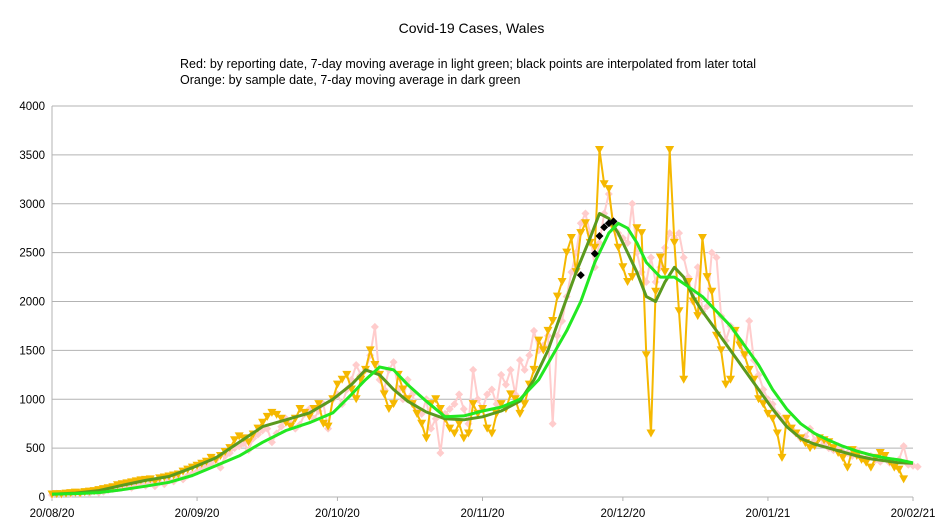  I want to click on y-tick-label: 1000, so click(32, 400).